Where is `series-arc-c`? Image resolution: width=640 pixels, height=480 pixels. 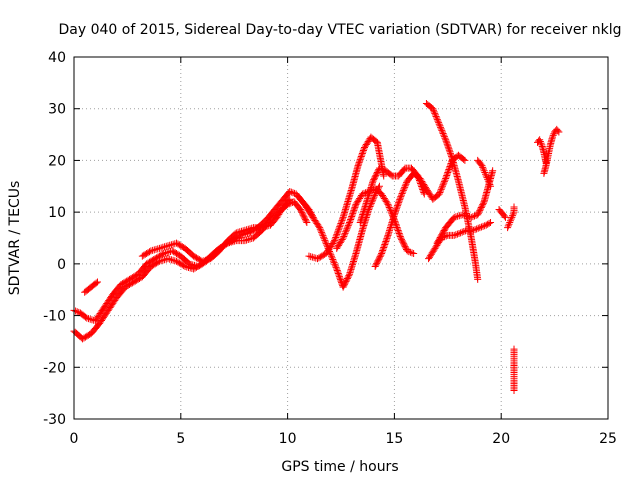
series-arc-c is located at coordinates (91, 287).